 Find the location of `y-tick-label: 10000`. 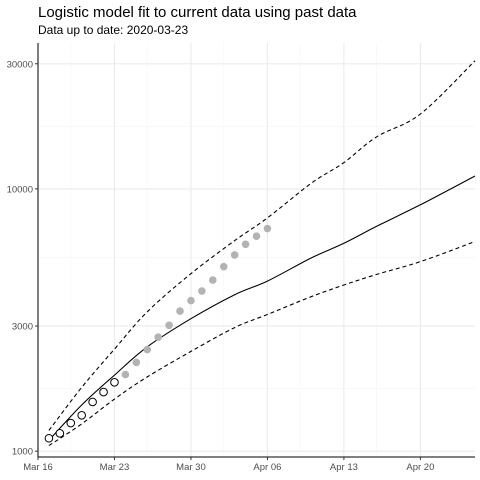

y-tick-label: 10000 is located at coordinates (20, 189).